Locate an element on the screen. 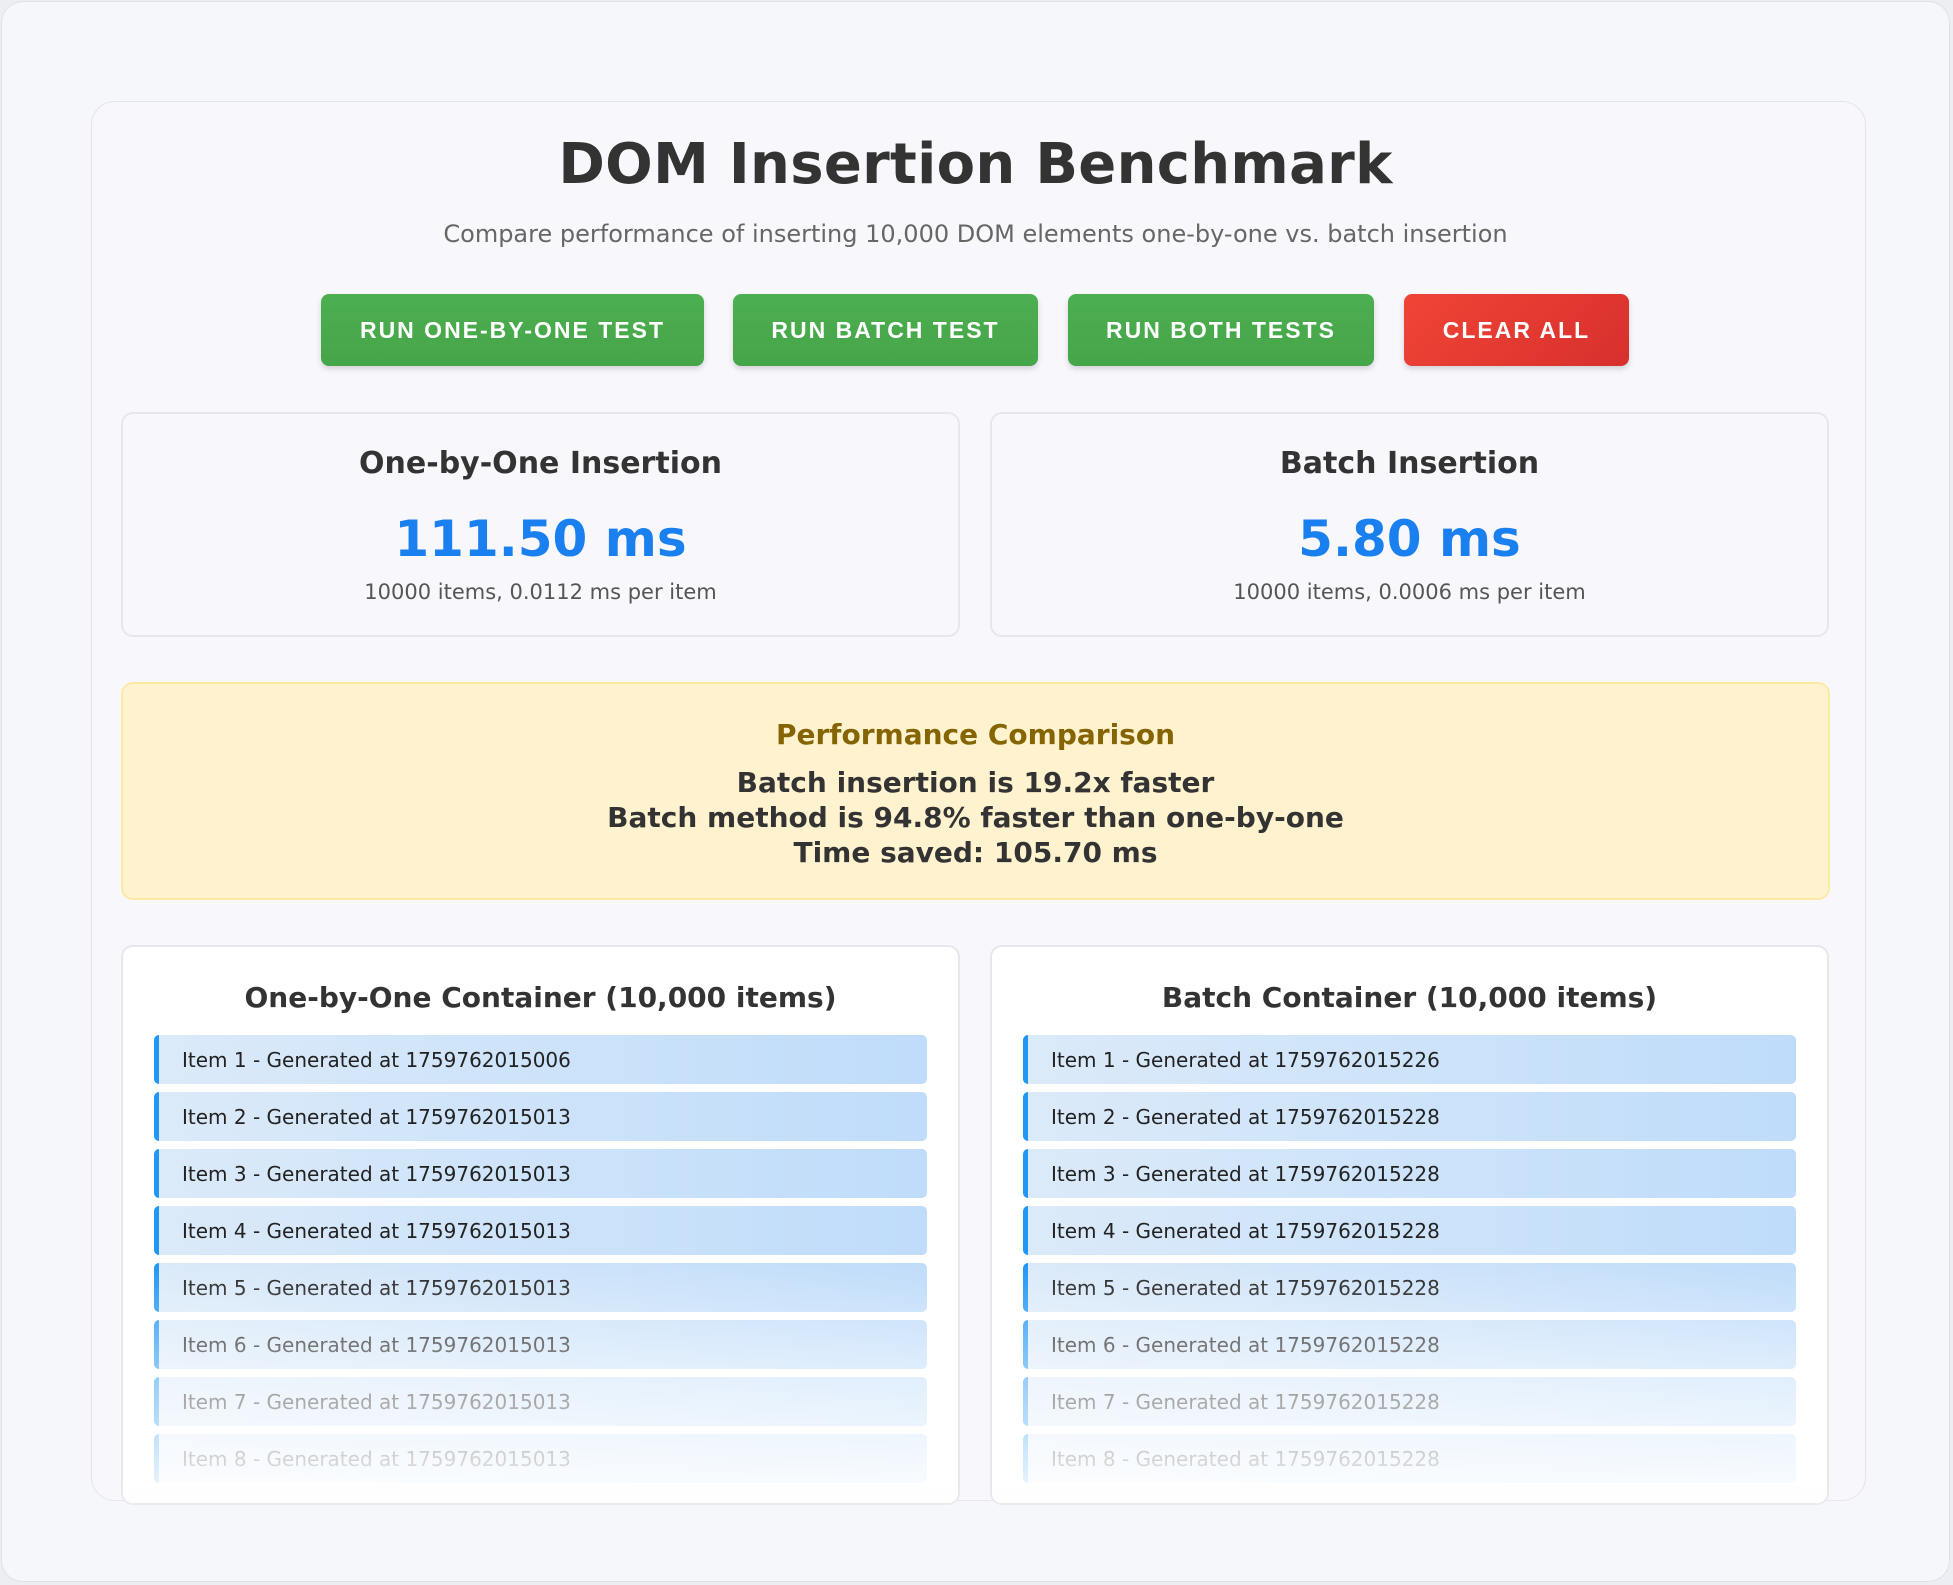 The image size is (1953, 1585). list-item: Item 8 - Generated at 1759762015013 is located at coordinates (540, 1458).